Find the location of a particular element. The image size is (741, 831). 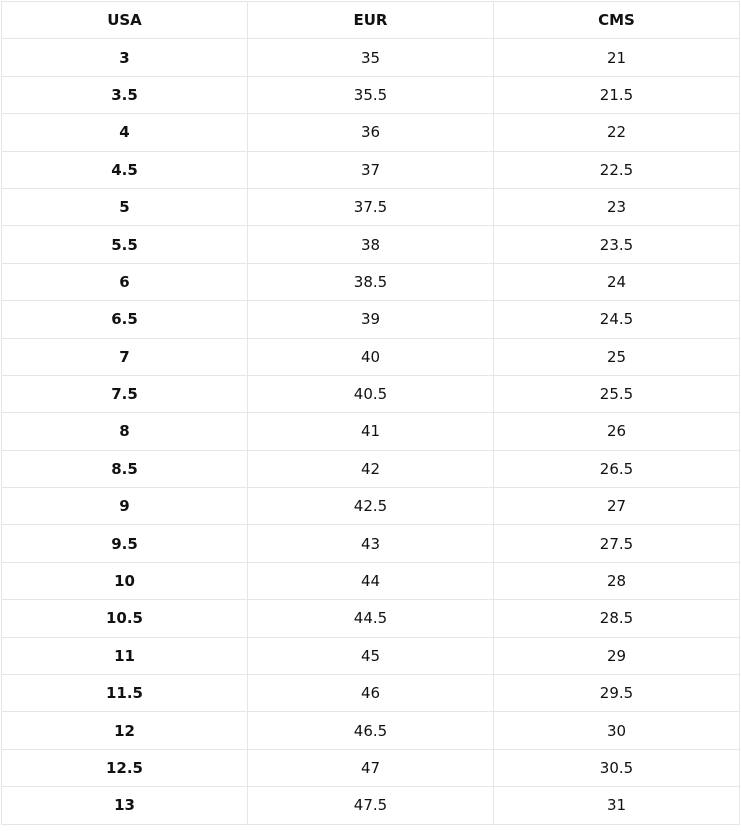

cell-usa: 12 is located at coordinates (124, 730).